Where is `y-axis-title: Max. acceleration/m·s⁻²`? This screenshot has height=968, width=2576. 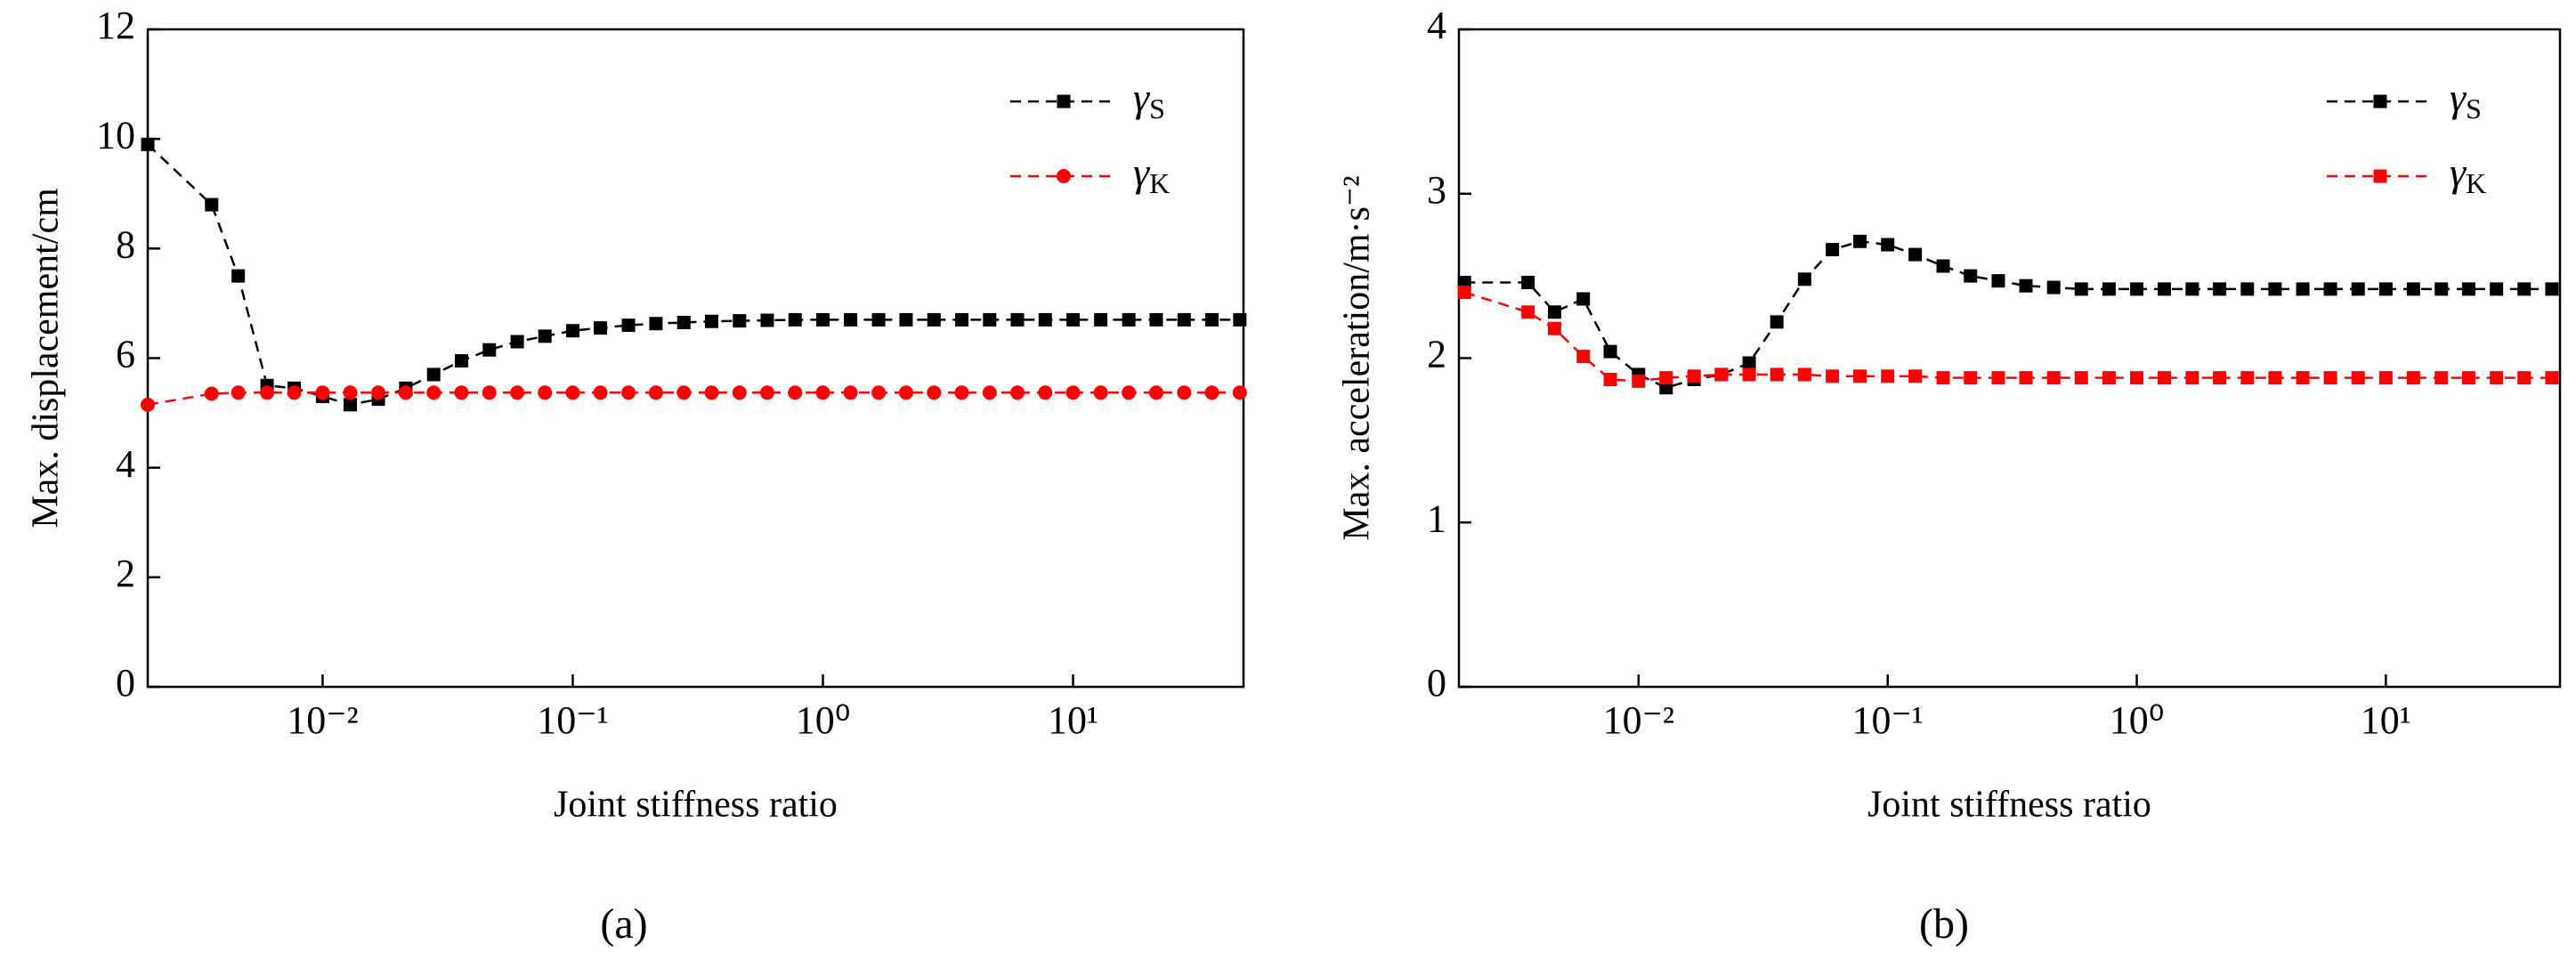
y-axis-title: Max. acceleration/m·s⁻² is located at coordinates (1358, 357).